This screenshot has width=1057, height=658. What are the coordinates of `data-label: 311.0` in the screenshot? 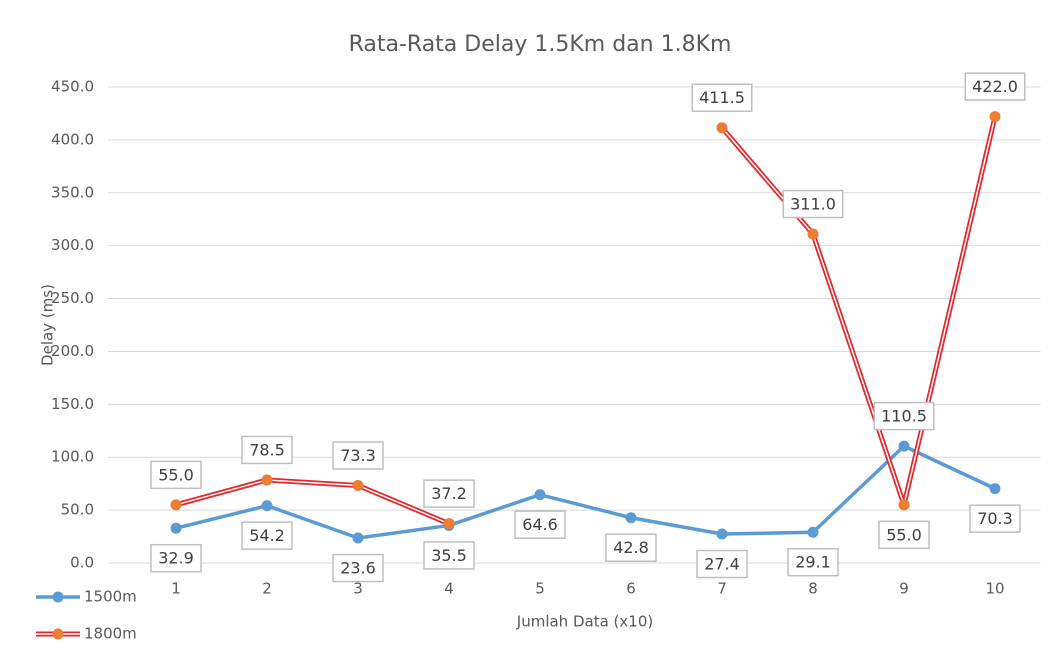 It's located at (813, 204).